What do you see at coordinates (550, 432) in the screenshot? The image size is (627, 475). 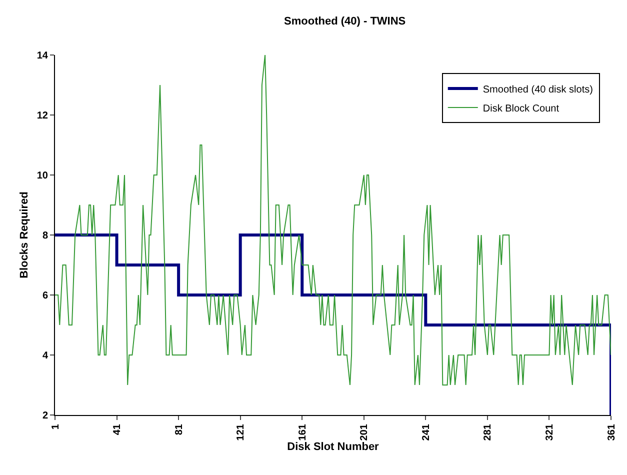 I see `x-tick-label: 321` at bounding box center [550, 432].